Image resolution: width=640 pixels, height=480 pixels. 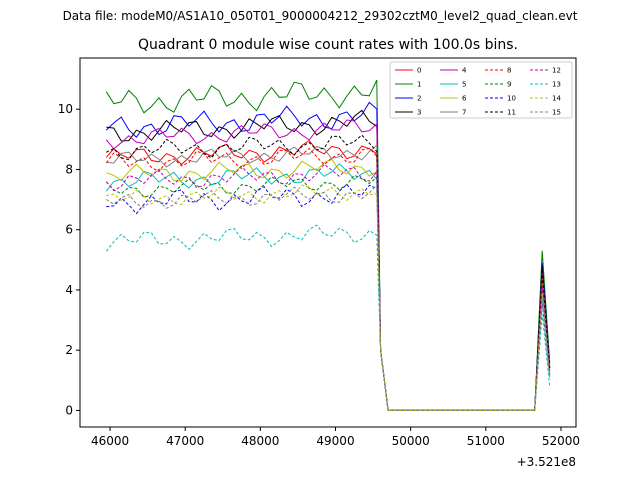 What do you see at coordinates (185, 441) in the screenshot?
I see `x-tick-label: 47000` at bounding box center [185, 441].